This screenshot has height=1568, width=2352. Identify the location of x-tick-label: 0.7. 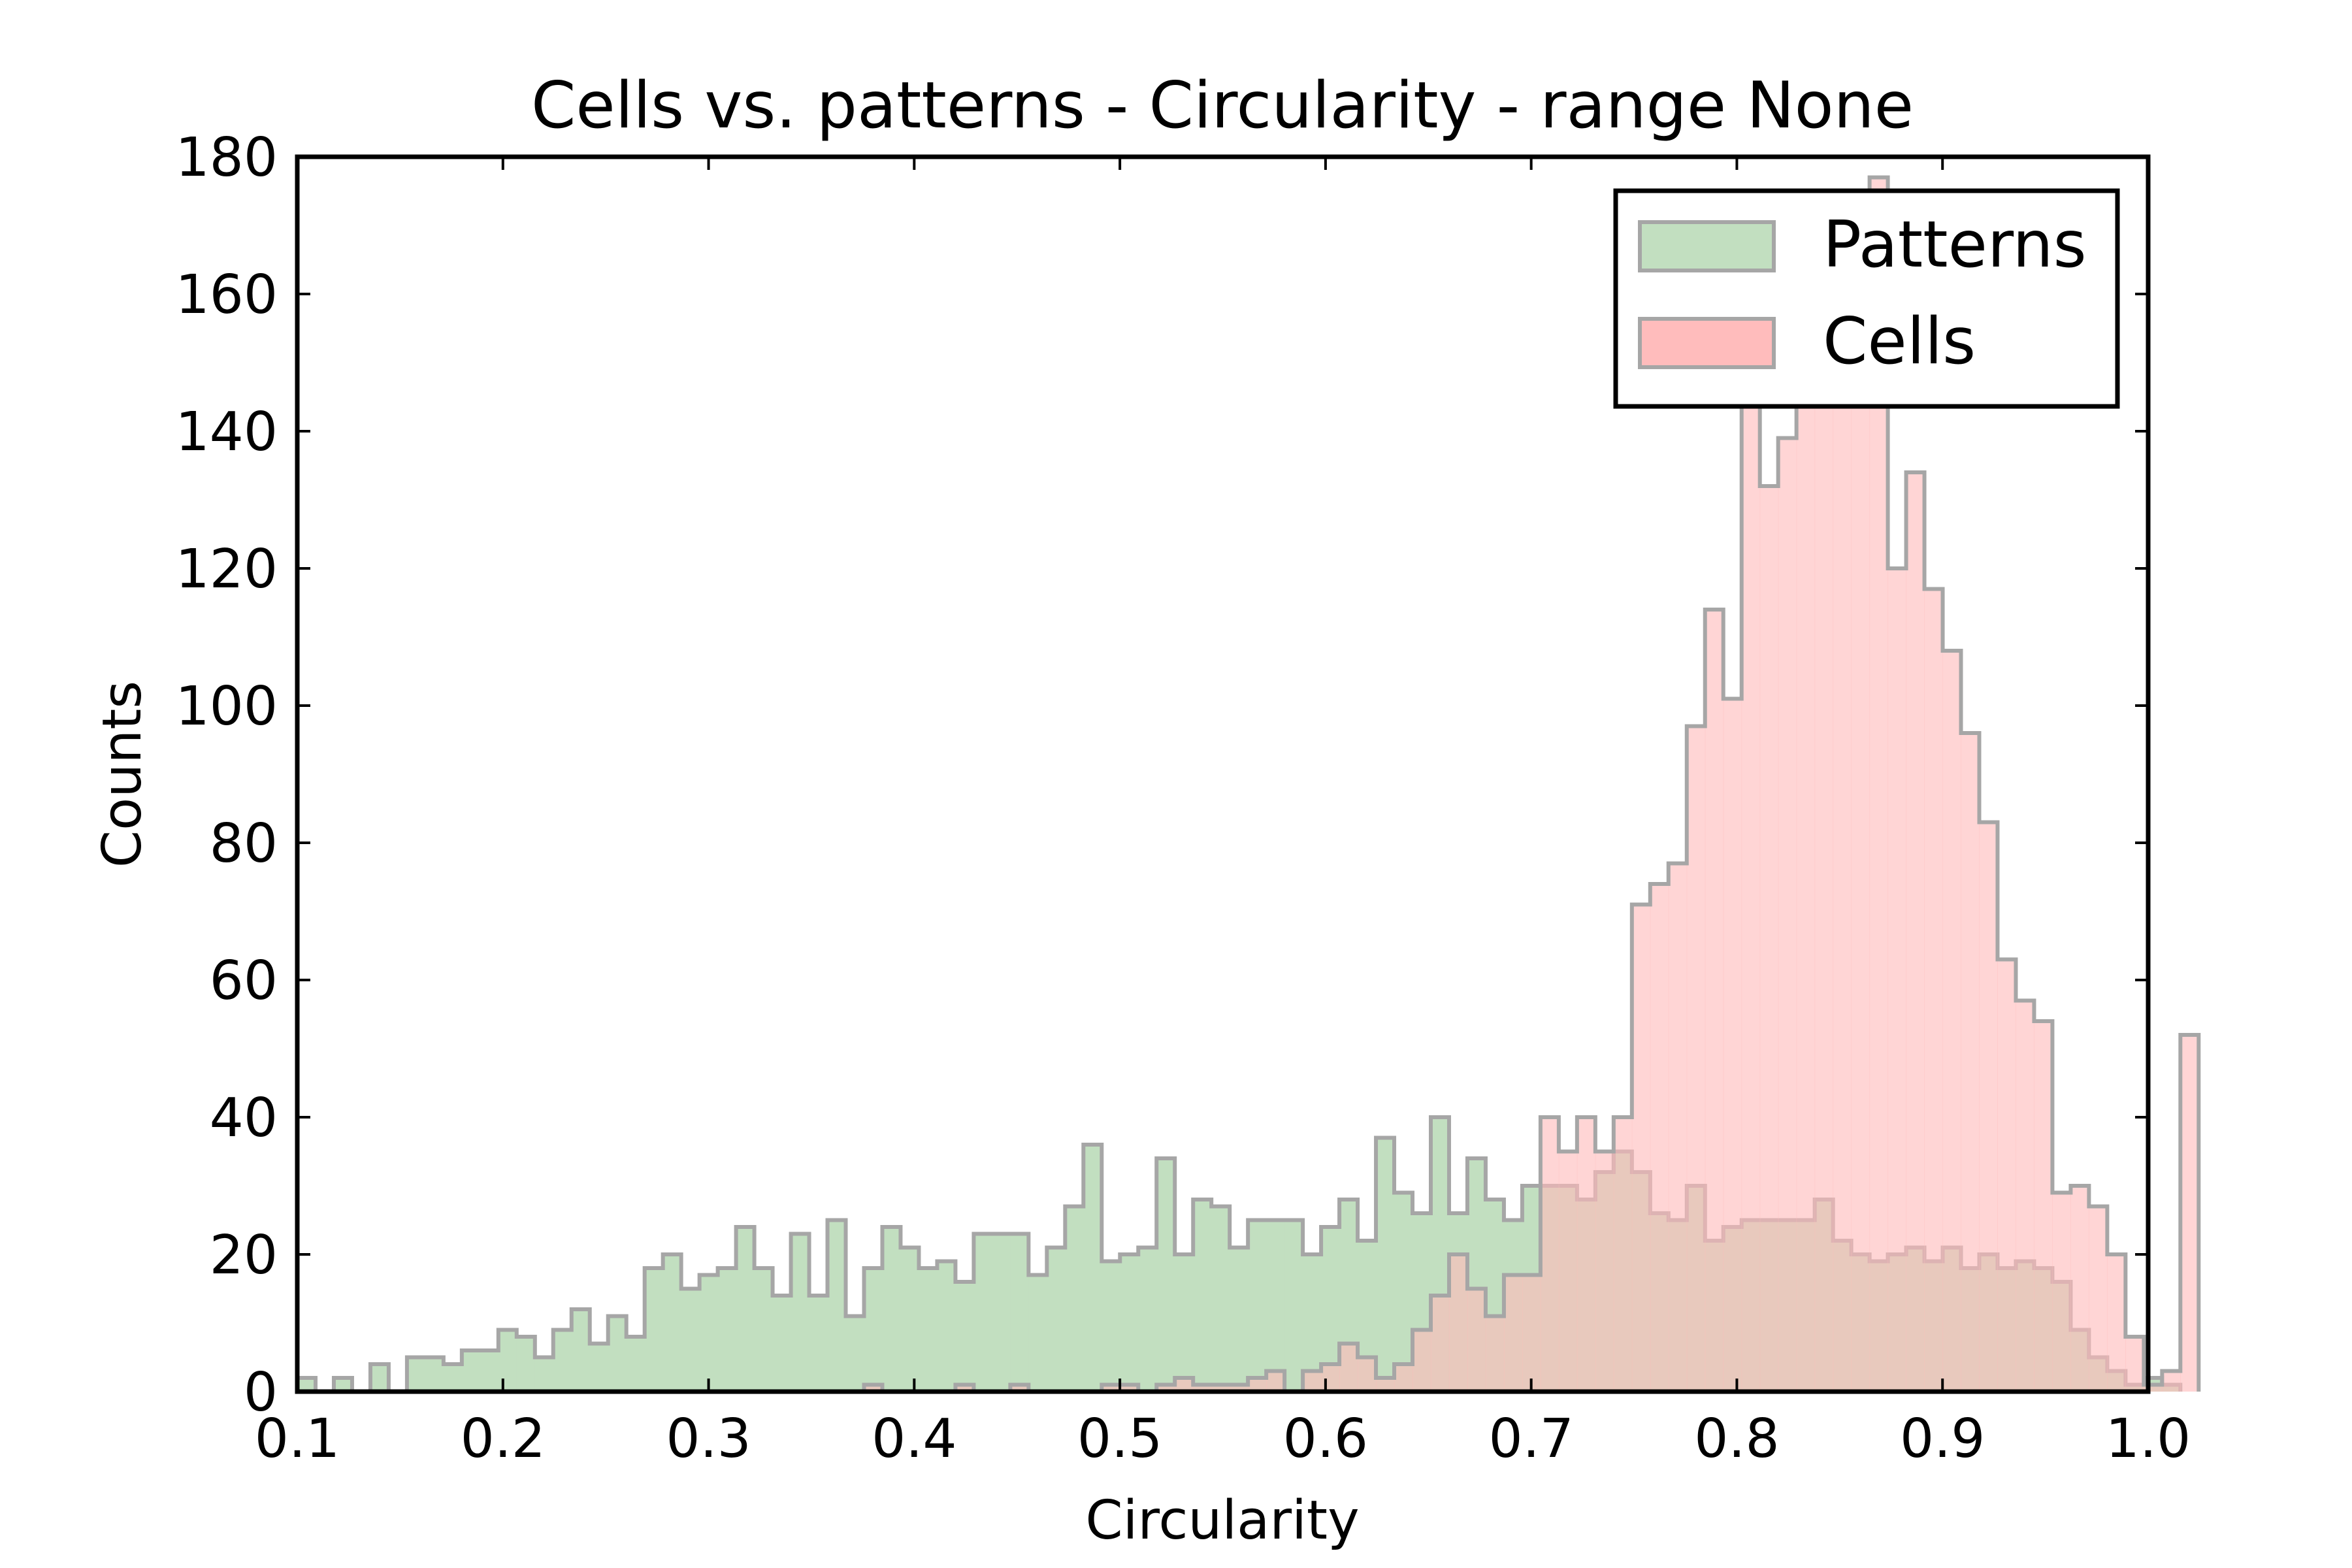
(1530, 1439).